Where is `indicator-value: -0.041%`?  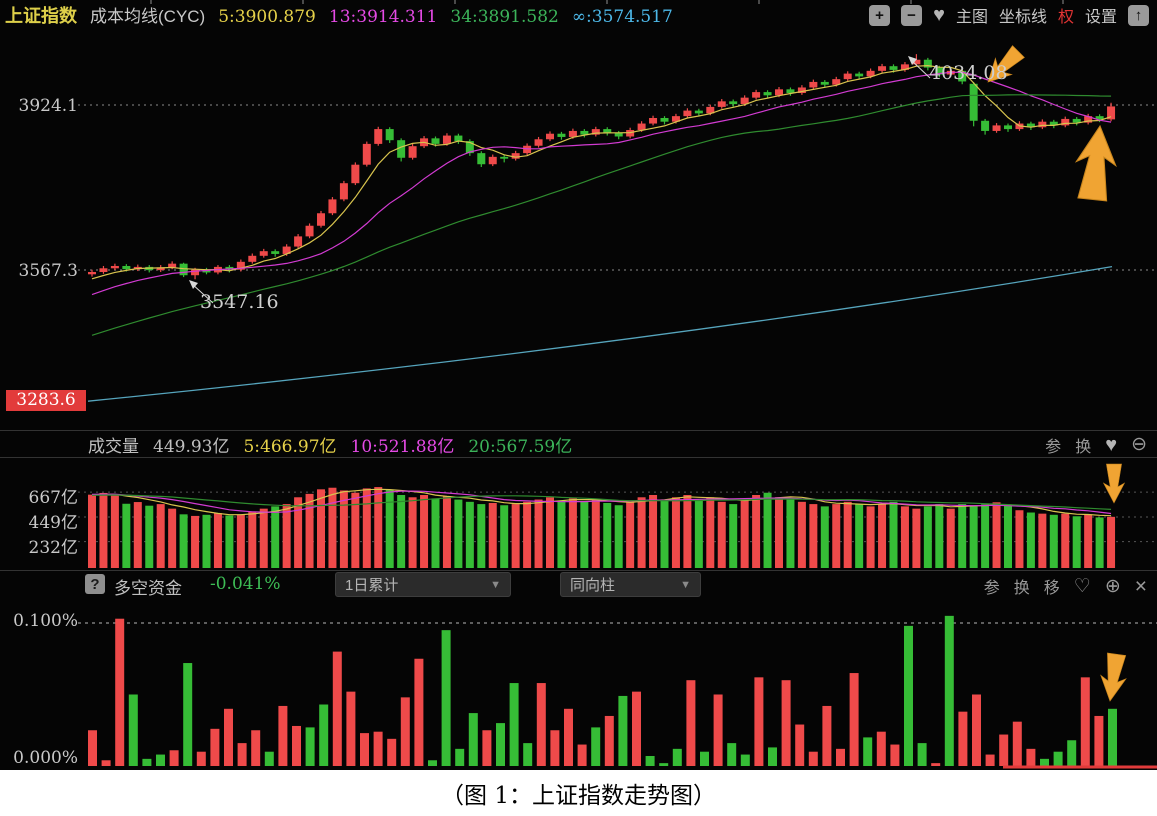 indicator-value: -0.041% is located at coordinates (245, 584).